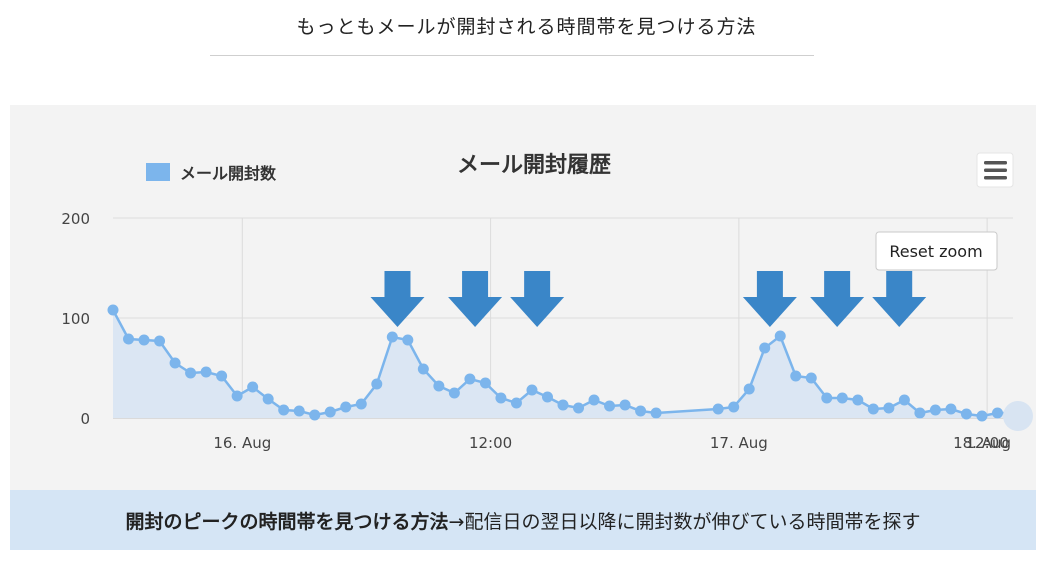 The width and height of the screenshot is (1053, 564). I want to click on legend-label: メール開封数, so click(228, 173).